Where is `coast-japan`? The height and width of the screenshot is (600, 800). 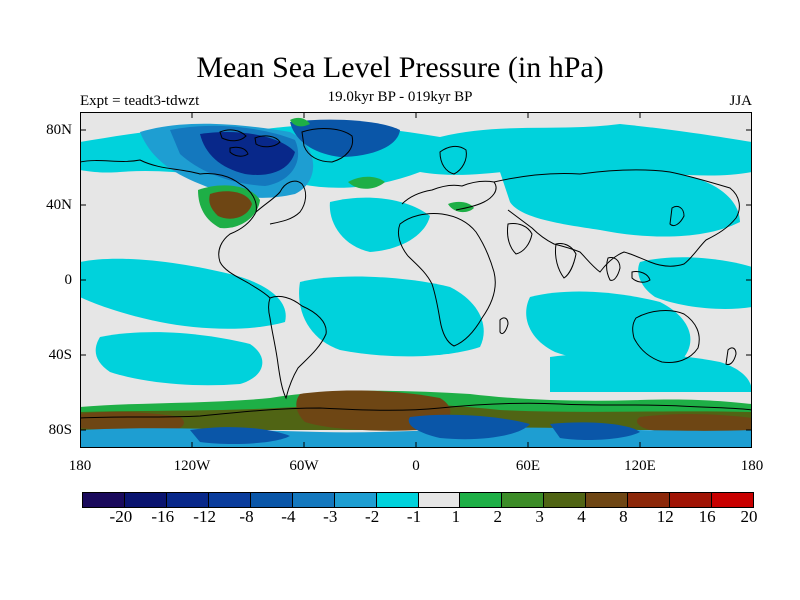
coast-japan is located at coordinates (677, 216).